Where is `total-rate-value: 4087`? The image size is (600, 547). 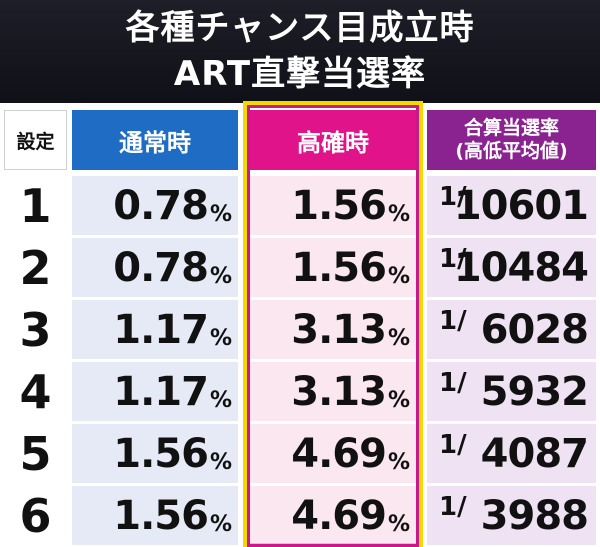 total-rate-value: 4087 is located at coordinates (534, 453).